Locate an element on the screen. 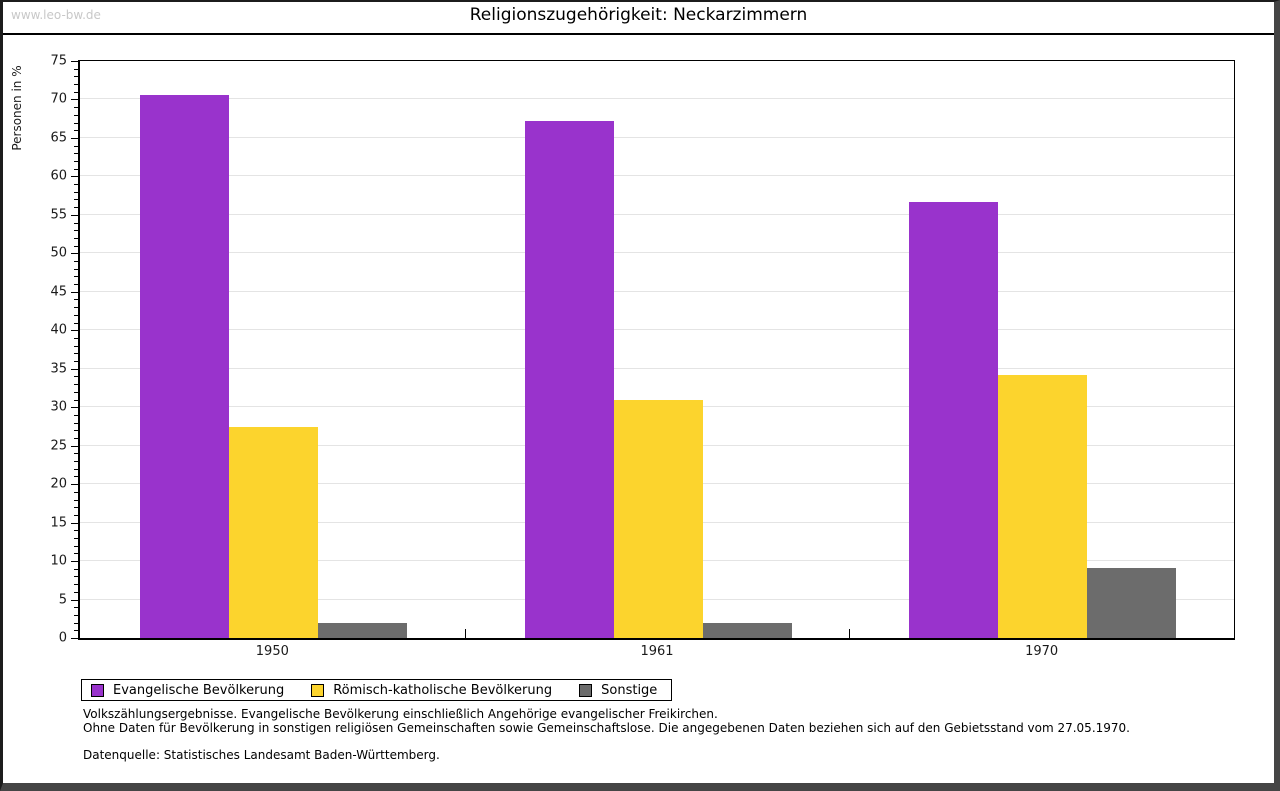 This screenshot has height=791, width=1280. y-tick-label: 50 is located at coordinates (58, 253).